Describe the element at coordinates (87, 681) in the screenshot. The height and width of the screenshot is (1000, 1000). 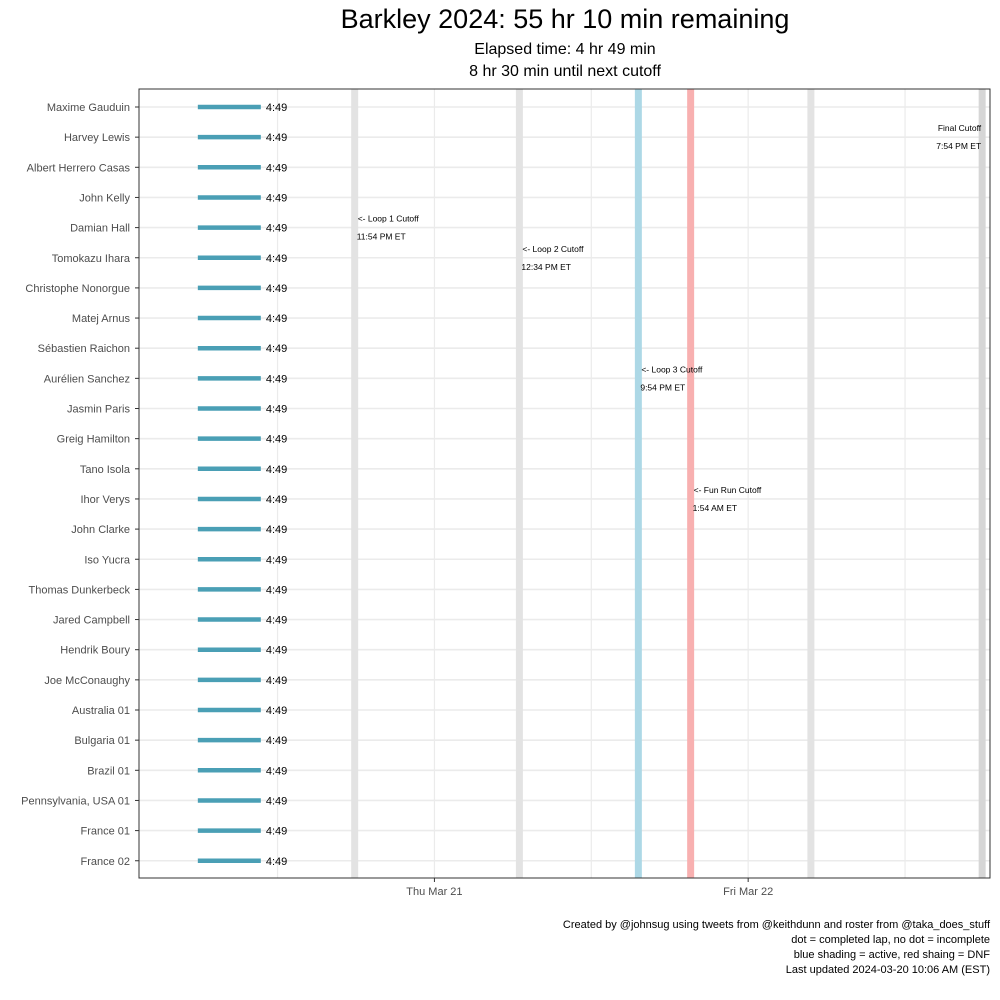
I see `runner-name-label: Joe McConaughy` at that location.